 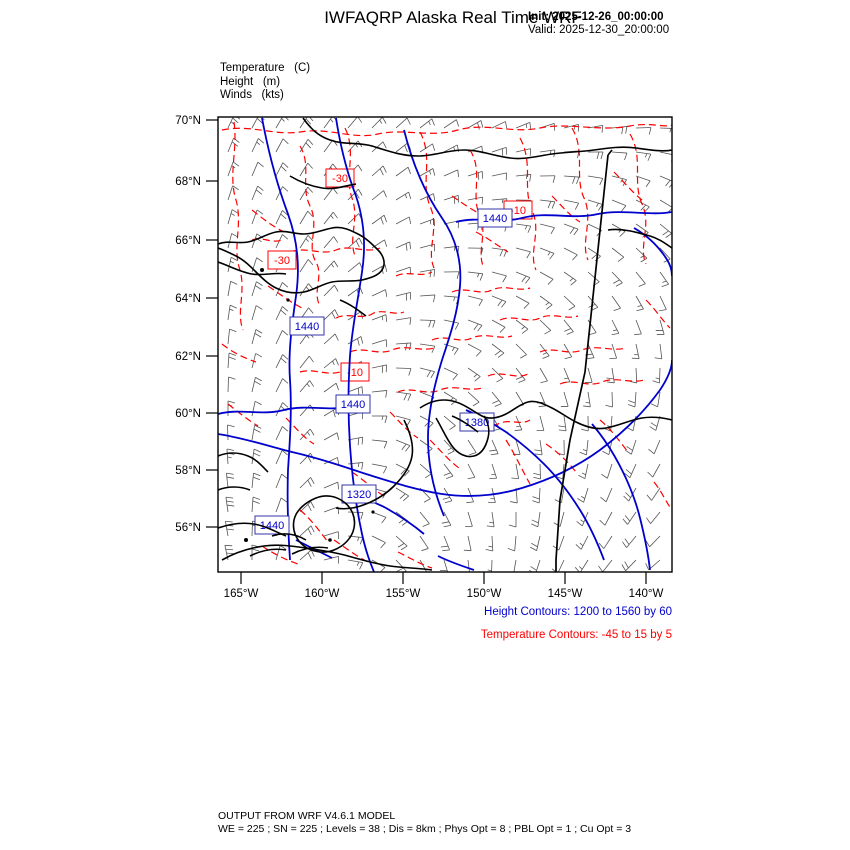 What do you see at coordinates (265, 81) in the screenshot?
I see `variable-legend: Temperature (C) Height (m) Winds (kts)` at bounding box center [265, 81].